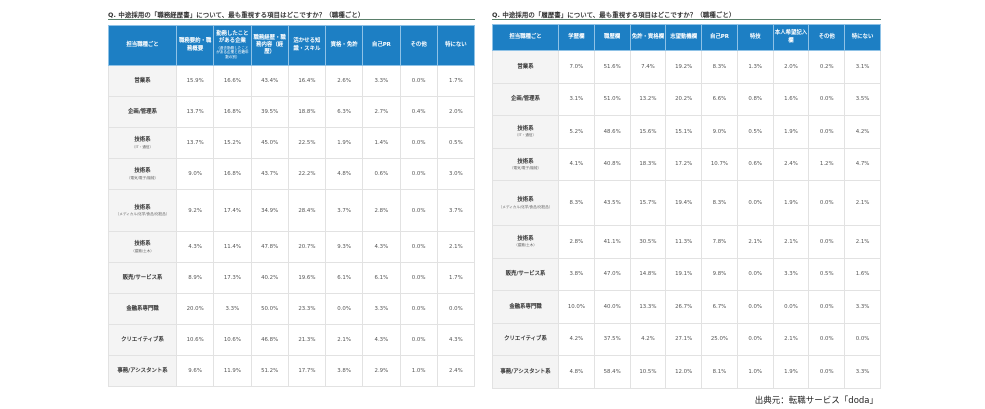  I want to click on percentage-cell: 0.6%, so click(381, 174).